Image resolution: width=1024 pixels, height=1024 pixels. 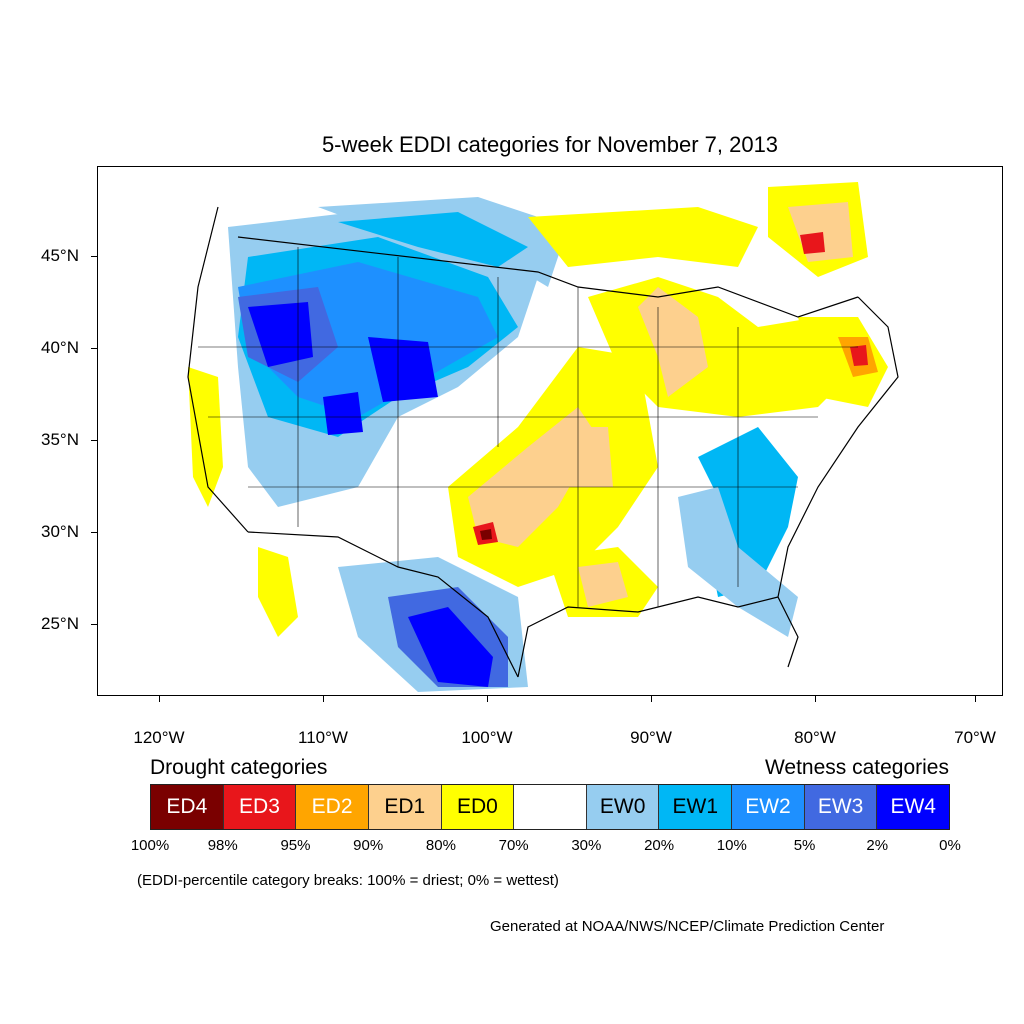 What do you see at coordinates (60, 439) in the screenshot?
I see `lat-label-35n: 35°N` at bounding box center [60, 439].